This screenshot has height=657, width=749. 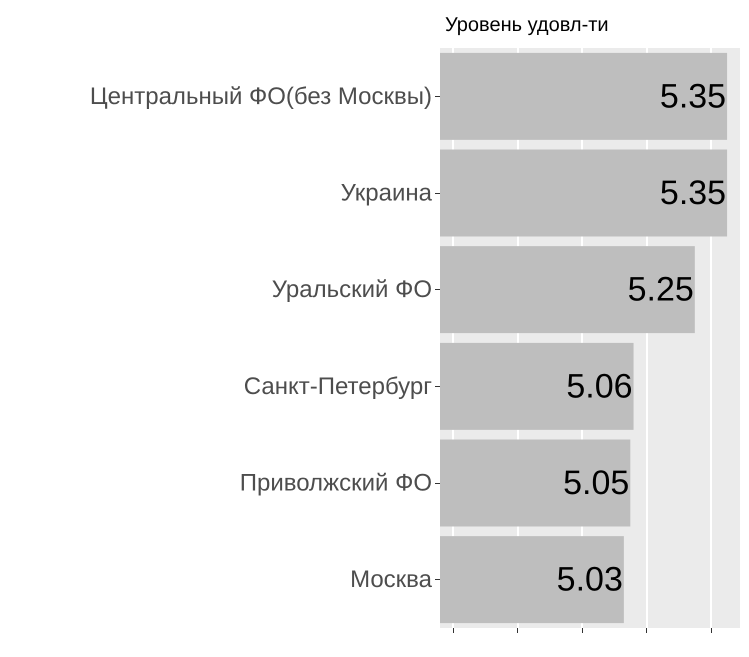 I want to click on y-tick-label: Санкт-Петербург, so click(x=338, y=386).